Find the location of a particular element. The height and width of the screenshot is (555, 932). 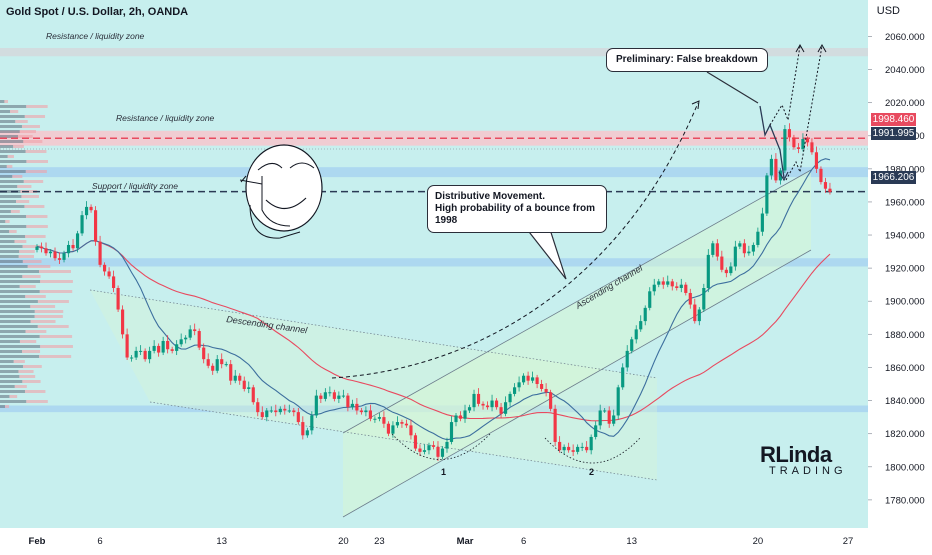

price-tag-resistance: 1998.460 is located at coordinates (893, 119).